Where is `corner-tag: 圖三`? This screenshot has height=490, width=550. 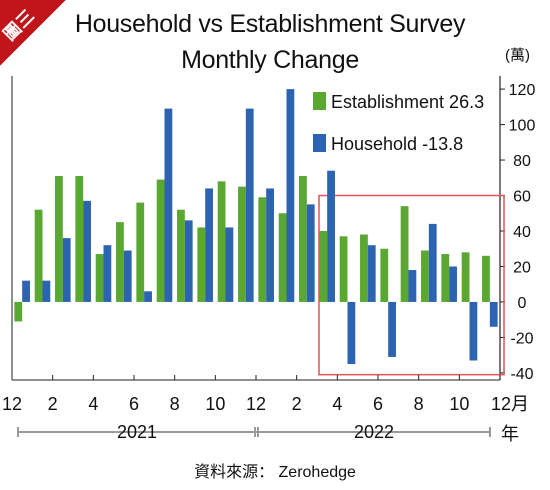 corner-tag: 圖三 is located at coordinates (33, 33).